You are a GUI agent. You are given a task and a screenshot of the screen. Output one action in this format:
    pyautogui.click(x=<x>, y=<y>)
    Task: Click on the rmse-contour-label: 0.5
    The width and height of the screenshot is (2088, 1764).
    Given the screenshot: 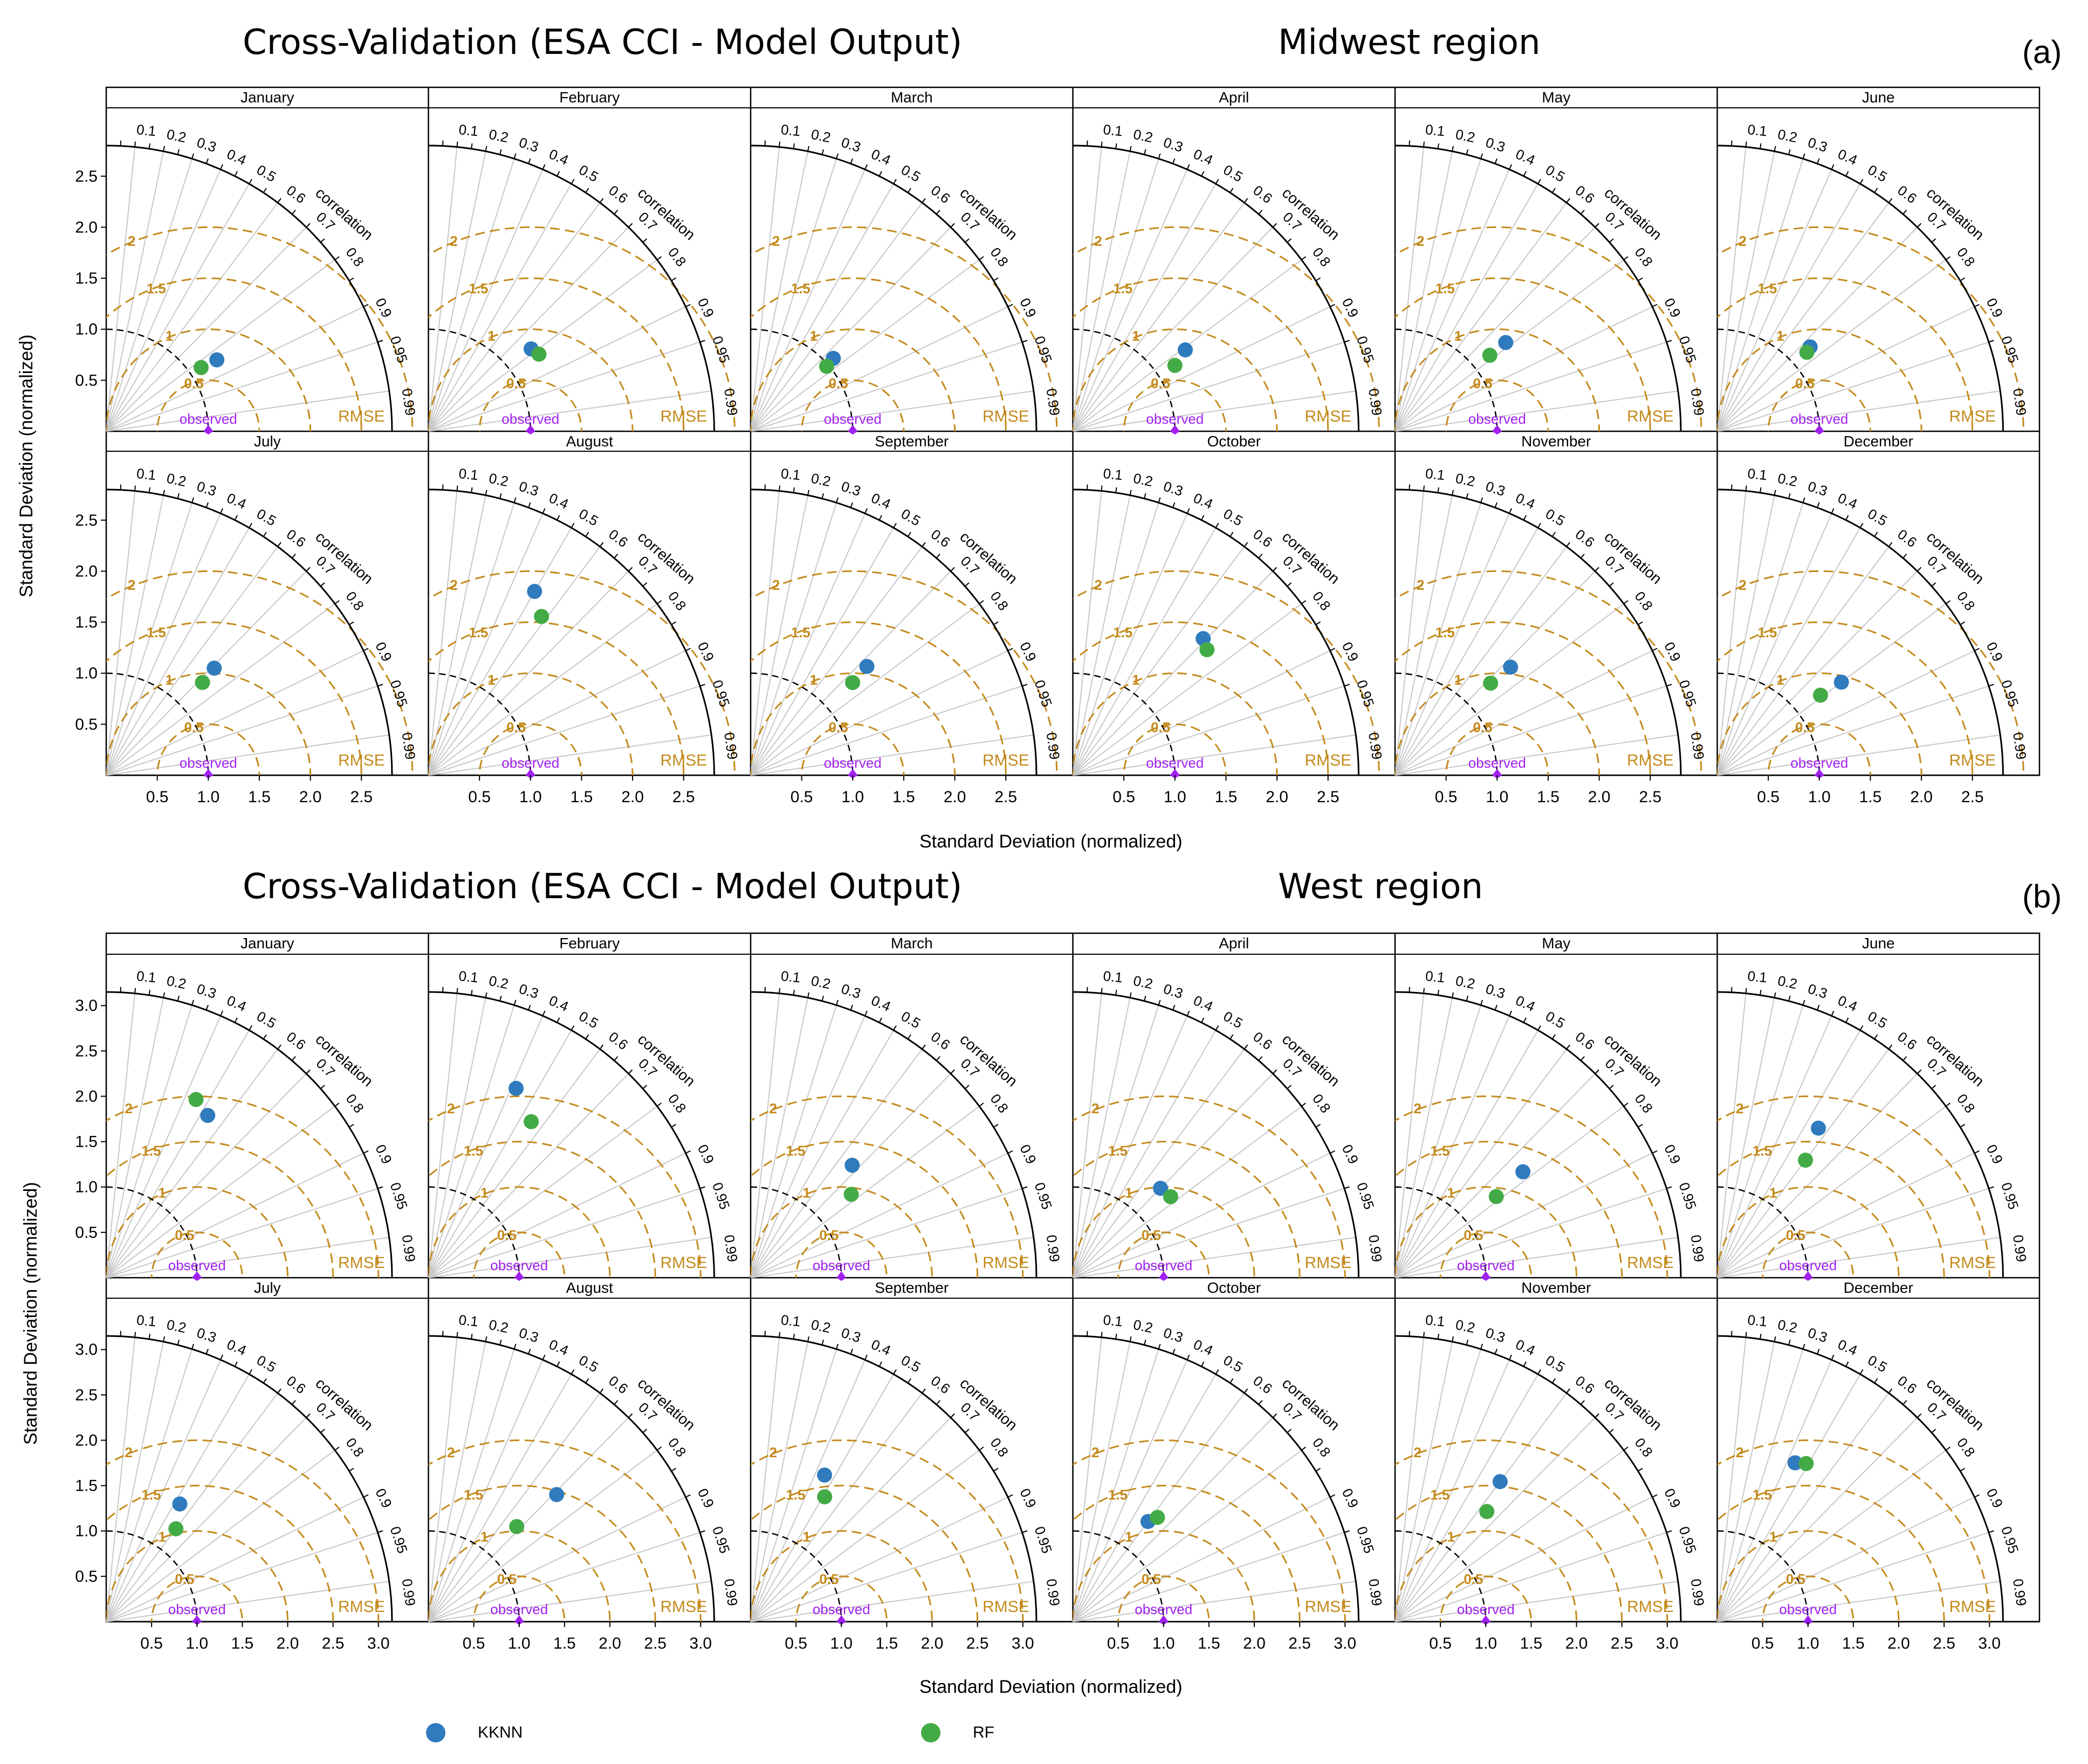 What is the action you would take?
    pyautogui.click(x=829, y=1579)
    